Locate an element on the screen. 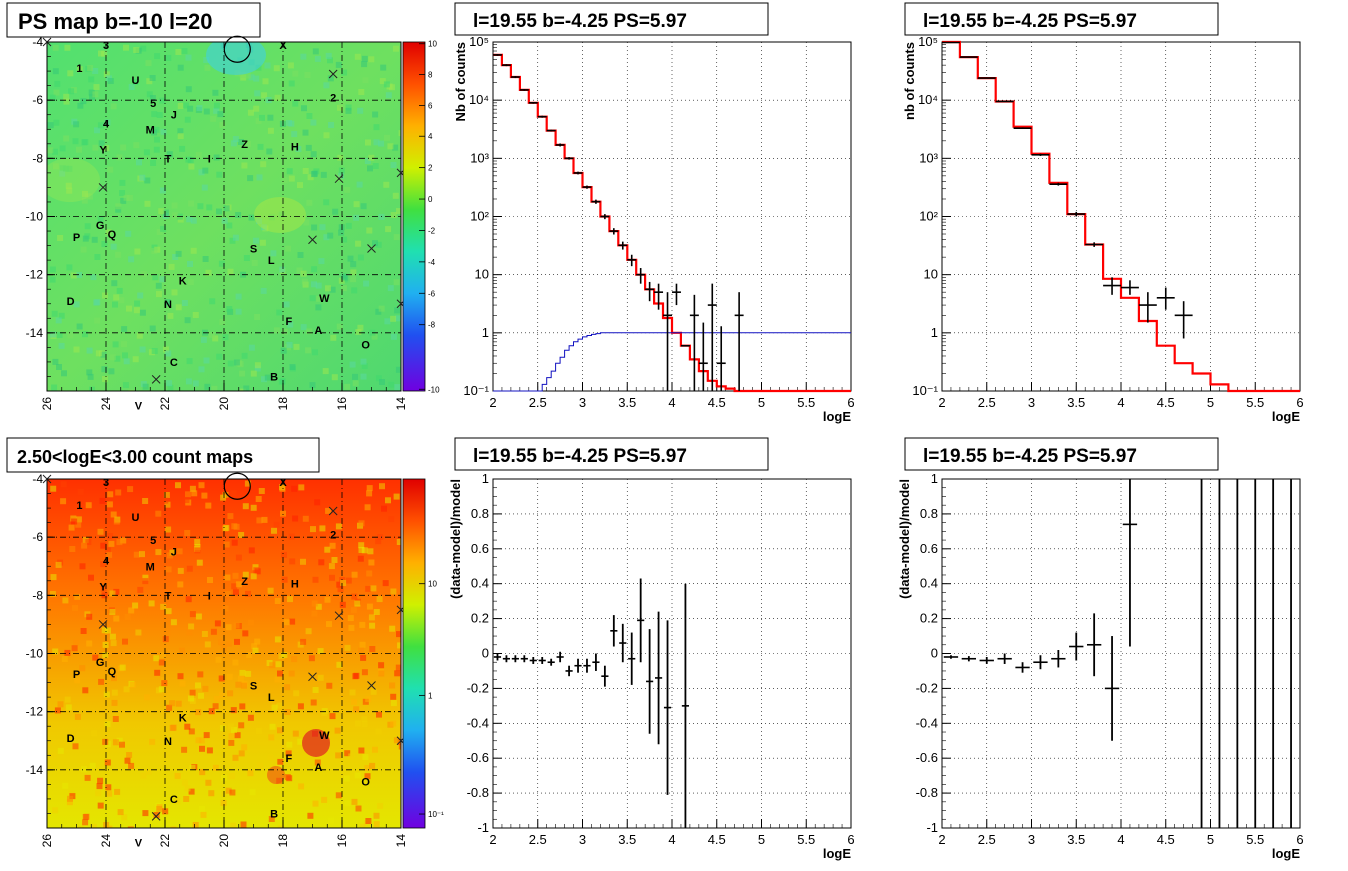 This screenshot has height=871, width=1348. ps-map-title-box is located at coordinates (133, 20).